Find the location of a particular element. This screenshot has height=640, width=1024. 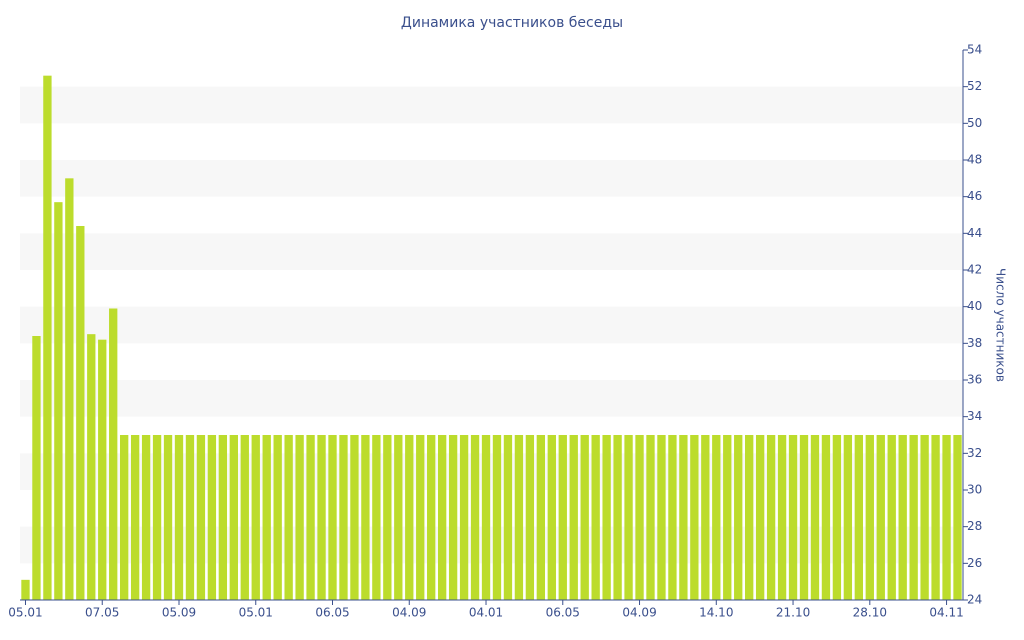

y-tick-label: 54 is located at coordinates (974, 50).